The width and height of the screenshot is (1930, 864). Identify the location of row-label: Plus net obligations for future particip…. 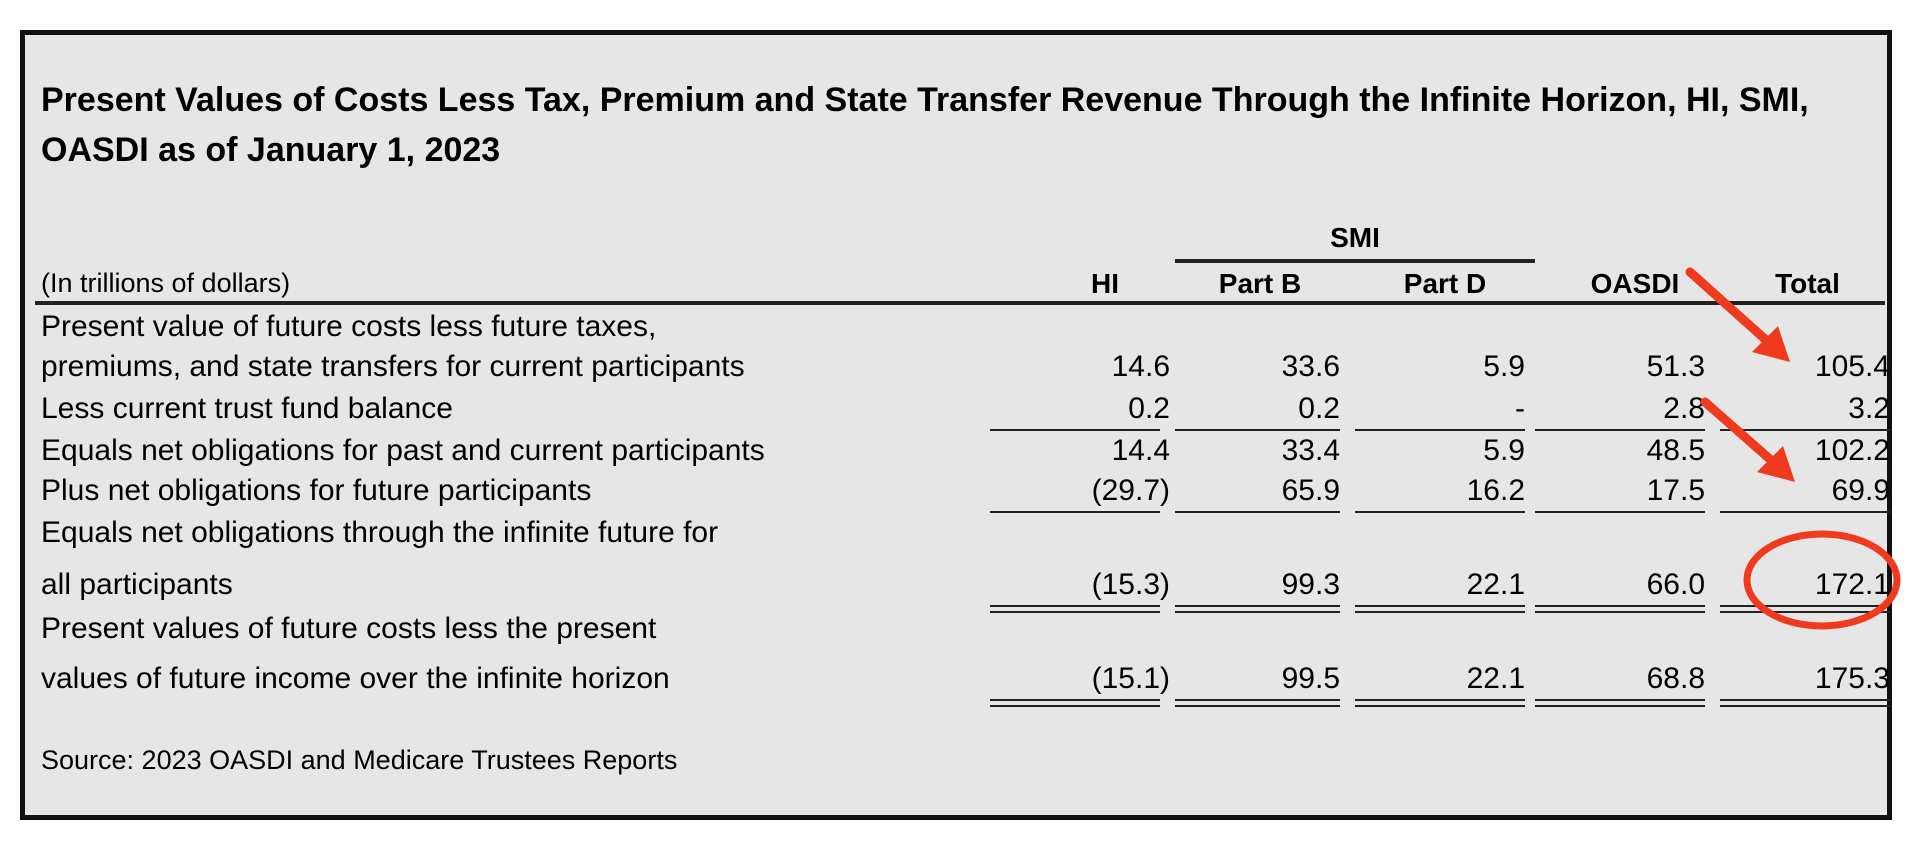
(316, 490).